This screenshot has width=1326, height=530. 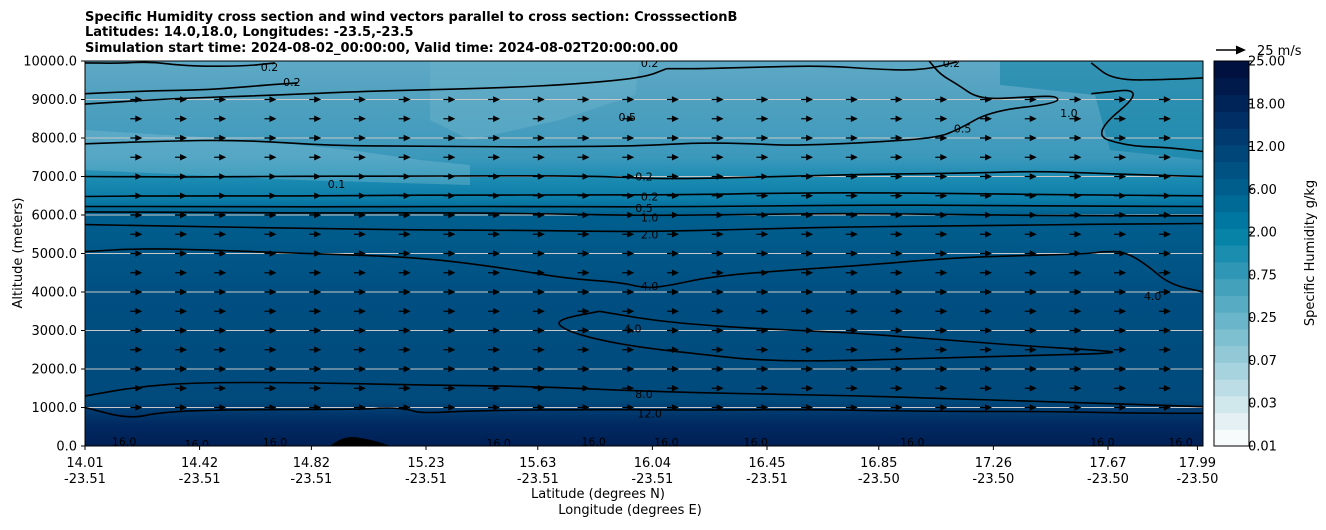 What do you see at coordinates (1310, 253) in the screenshot?
I see `colorbar-label: Specific Humidity g/kg` at bounding box center [1310, 253].